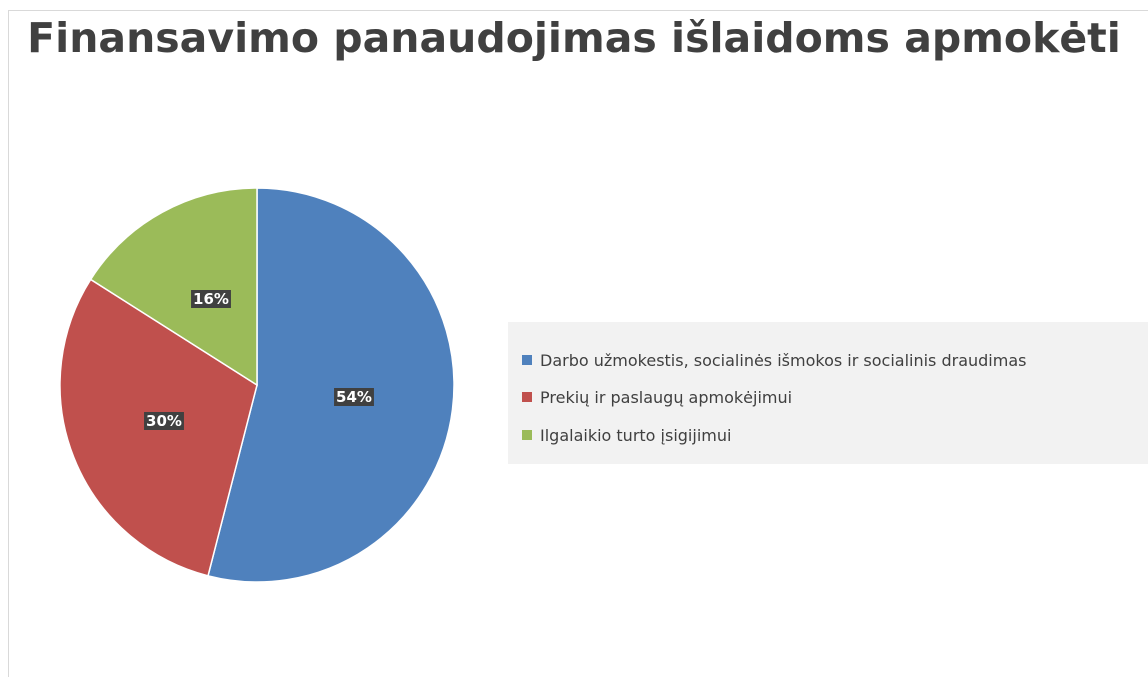  I want to click on data-label-text: 16%, so click(211, 299).